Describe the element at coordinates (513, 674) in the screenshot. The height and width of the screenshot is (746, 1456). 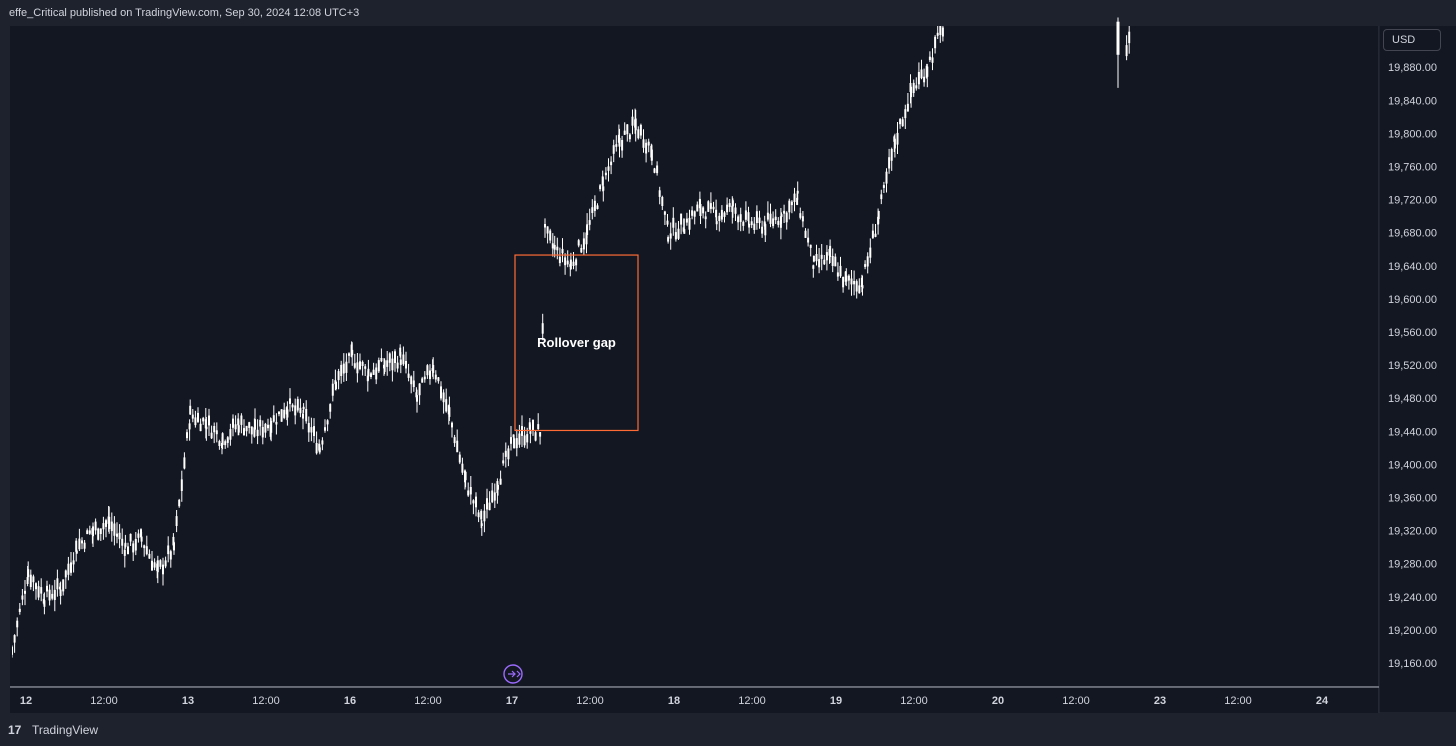
I see `session-break-icon` at that location.